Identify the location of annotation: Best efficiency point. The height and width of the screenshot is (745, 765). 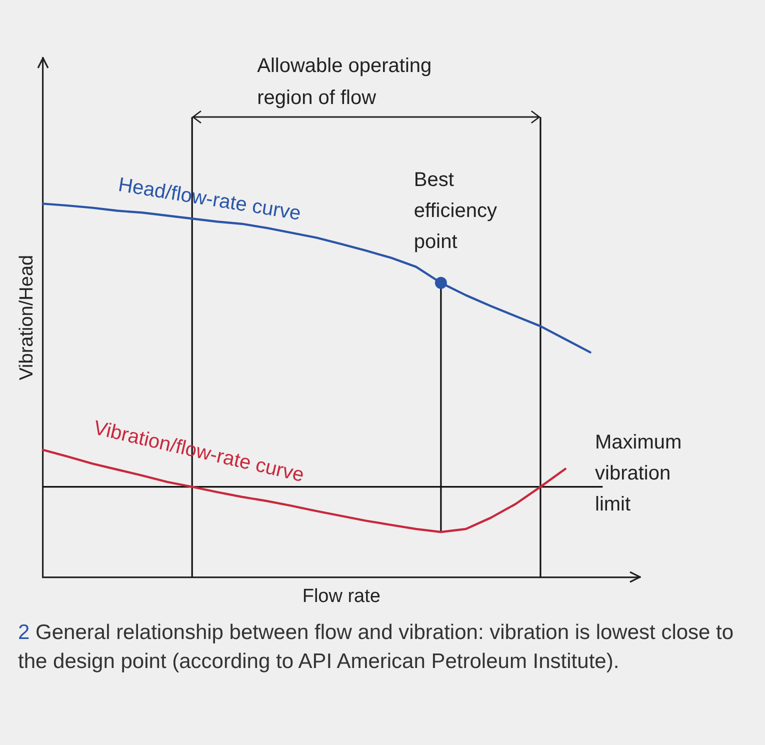
(455, 210).